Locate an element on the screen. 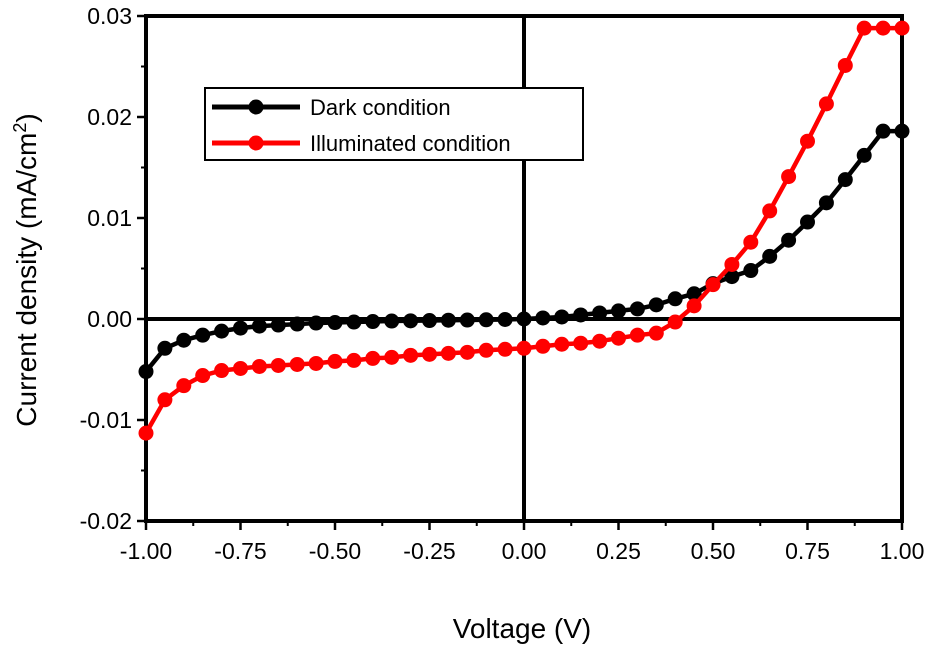 The width and height of the screenshot is (932, 645). y-axis-title-superscript: 2 is located at coordinates (20, 128).